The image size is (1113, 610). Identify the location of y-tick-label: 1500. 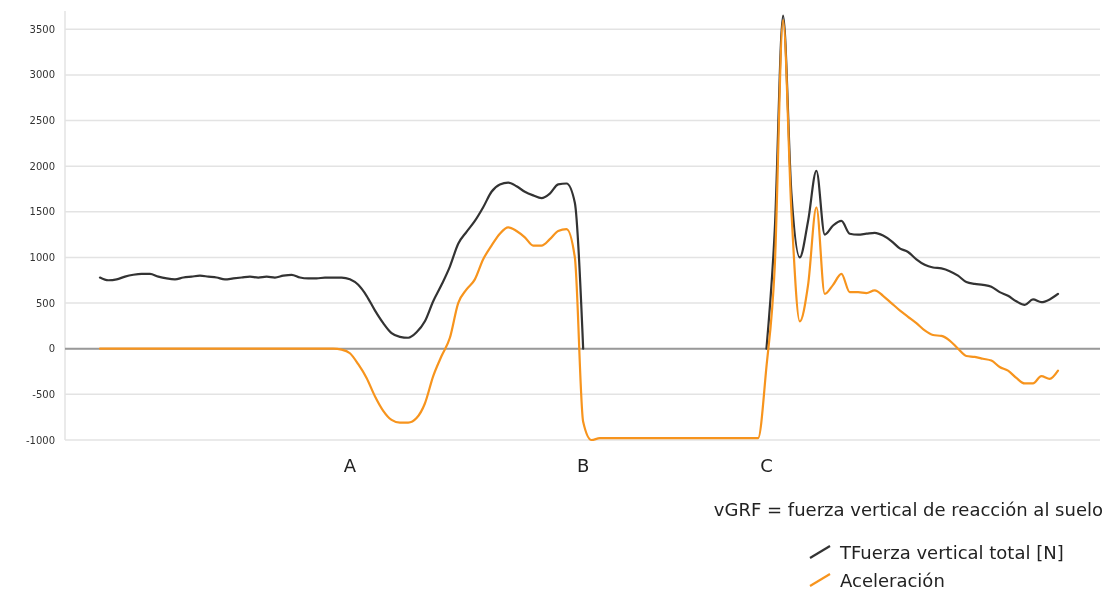
(42, 212).